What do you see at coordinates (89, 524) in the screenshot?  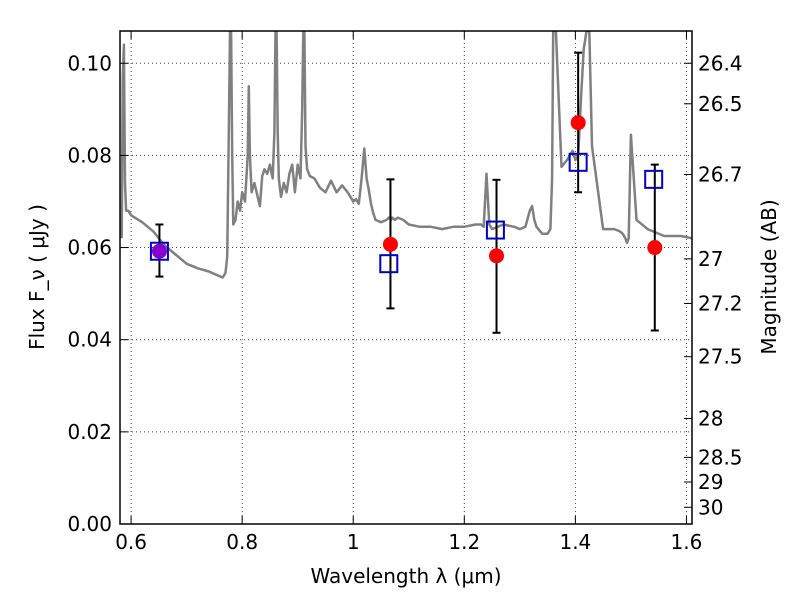 I see `y-tick-label: 0.00` at bounding box center [89, 524].